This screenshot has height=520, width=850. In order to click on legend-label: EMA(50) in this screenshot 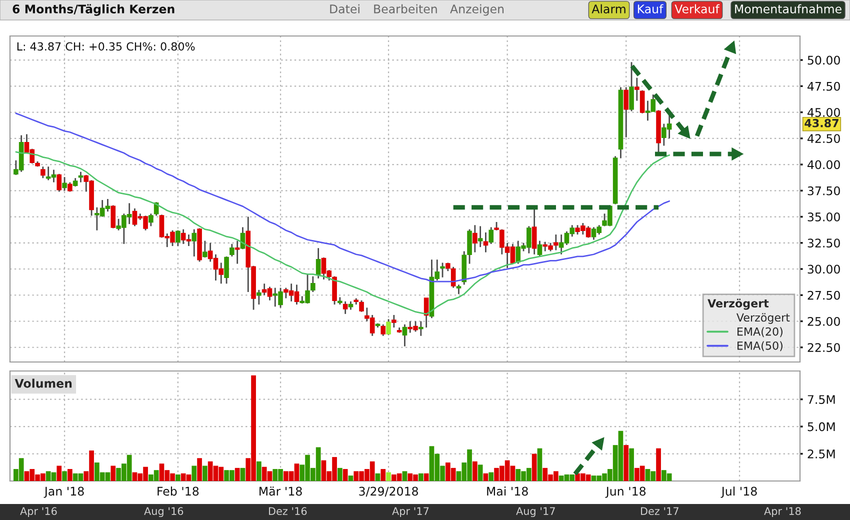, I will do `click(760, 346)`.